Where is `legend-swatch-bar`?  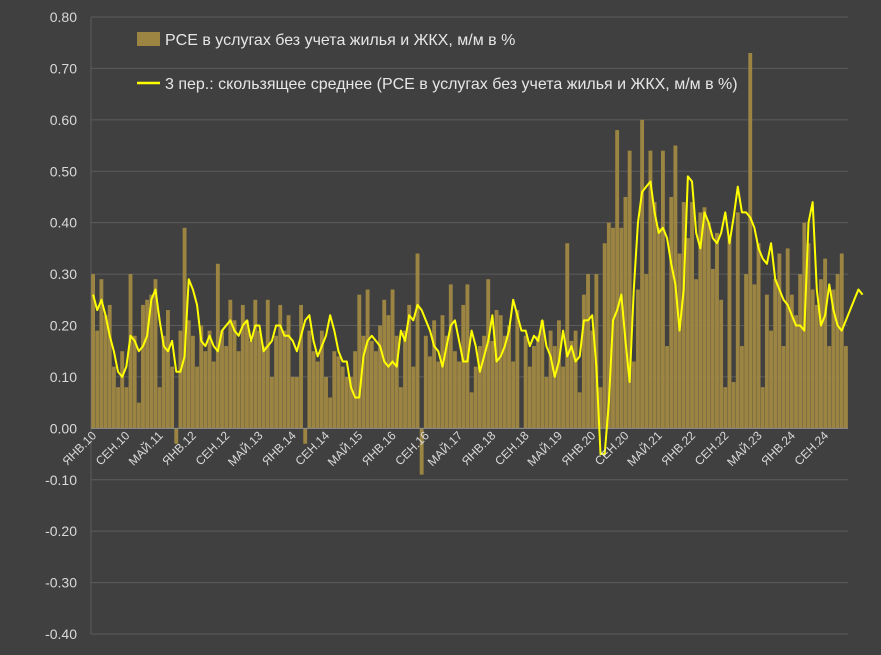 legend-swatch-bar is located at coordinates (148, 39).